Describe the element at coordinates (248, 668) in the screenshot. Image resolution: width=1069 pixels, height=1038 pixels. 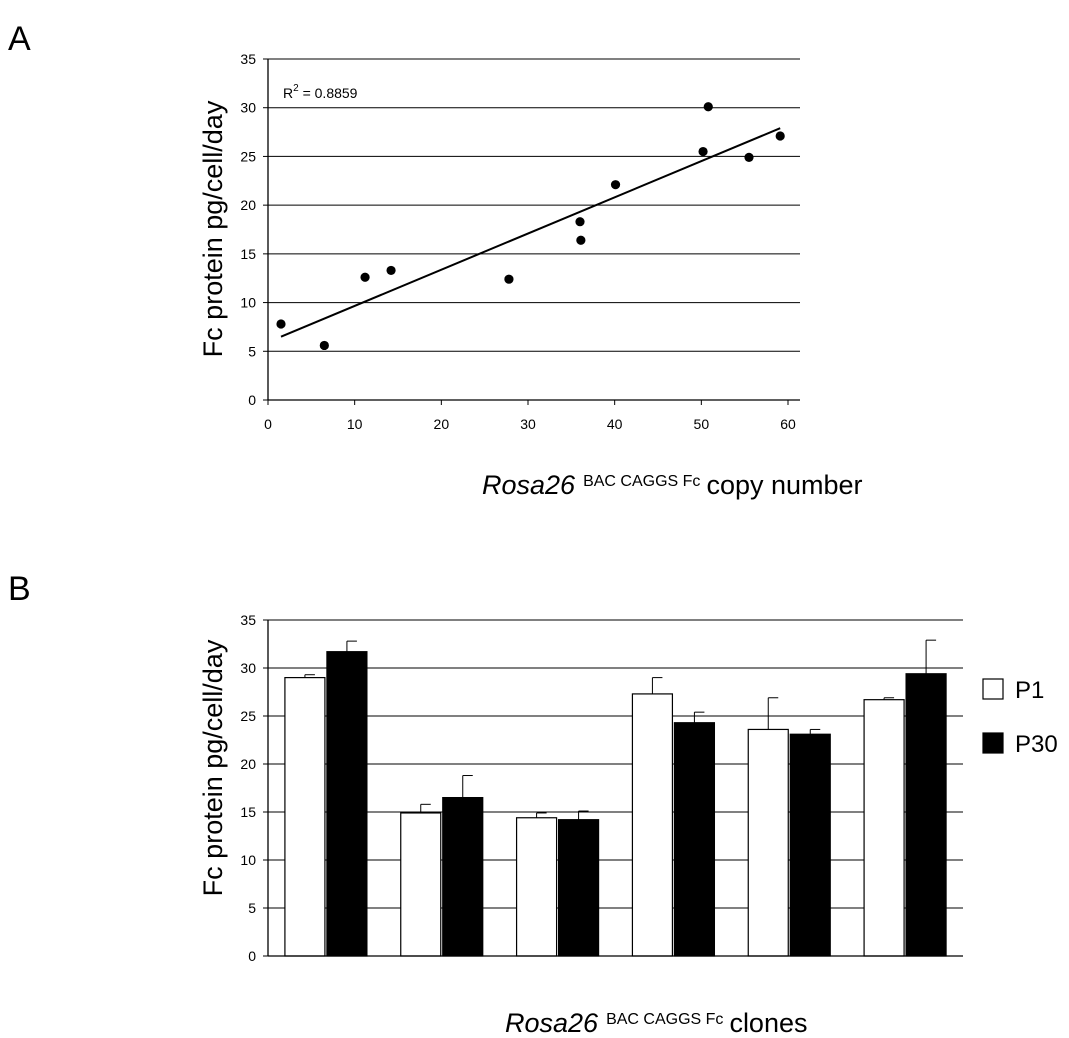
I see `chart-b-y-tick-label: 30` at that location.